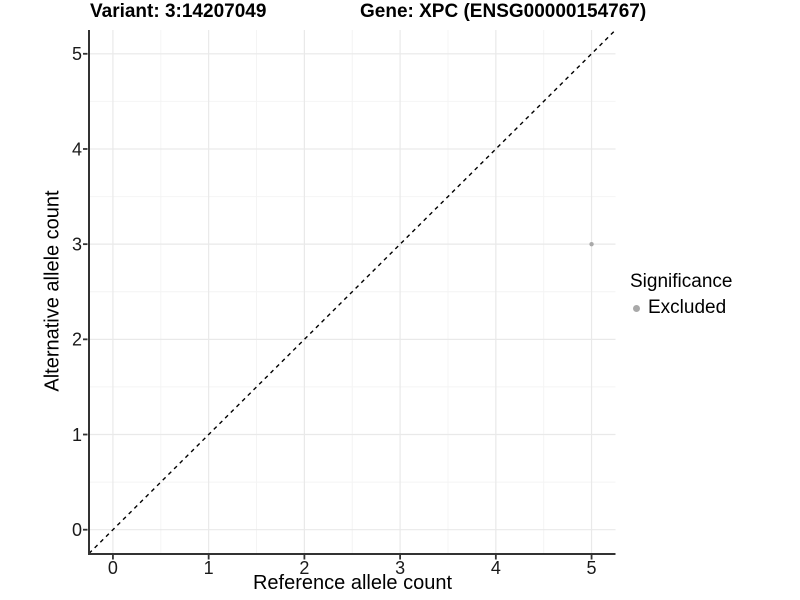 The image size is (800, 600). Describe the element at coordinates (113, 568) in the screenshot. I see `x-tick-label: 0` at that location.